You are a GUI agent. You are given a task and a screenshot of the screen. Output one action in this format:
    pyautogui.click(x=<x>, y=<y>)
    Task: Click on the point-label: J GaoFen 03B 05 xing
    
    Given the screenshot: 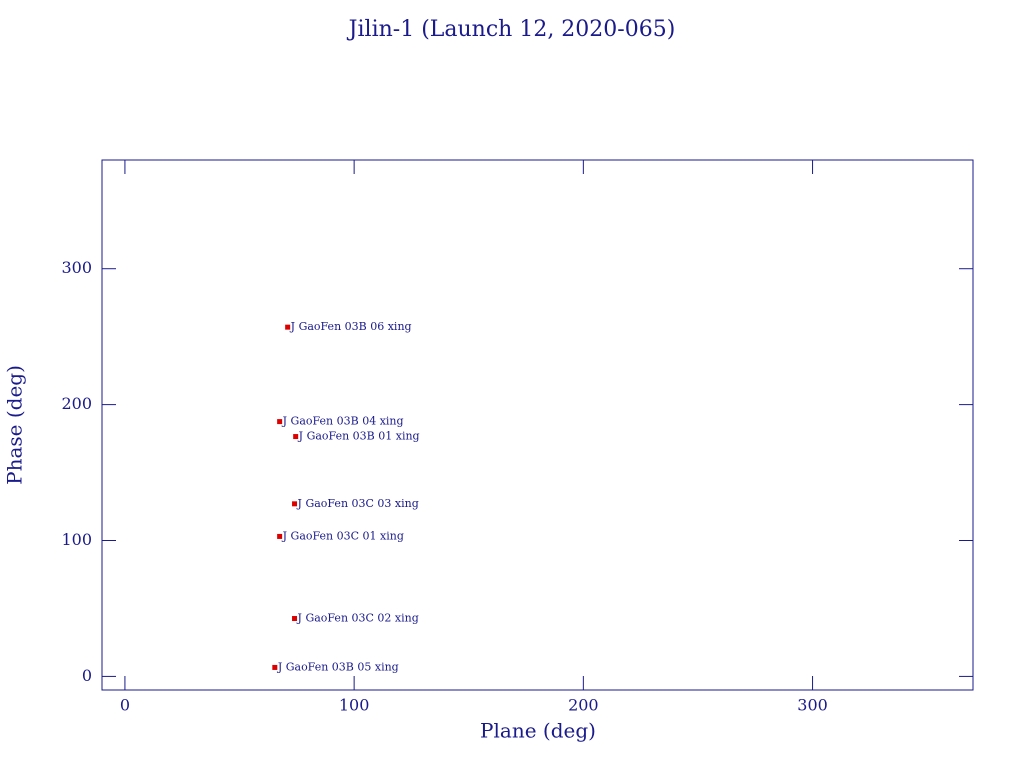 What is the action you would take?
    pyautogui.click(x=338, y=666)
    